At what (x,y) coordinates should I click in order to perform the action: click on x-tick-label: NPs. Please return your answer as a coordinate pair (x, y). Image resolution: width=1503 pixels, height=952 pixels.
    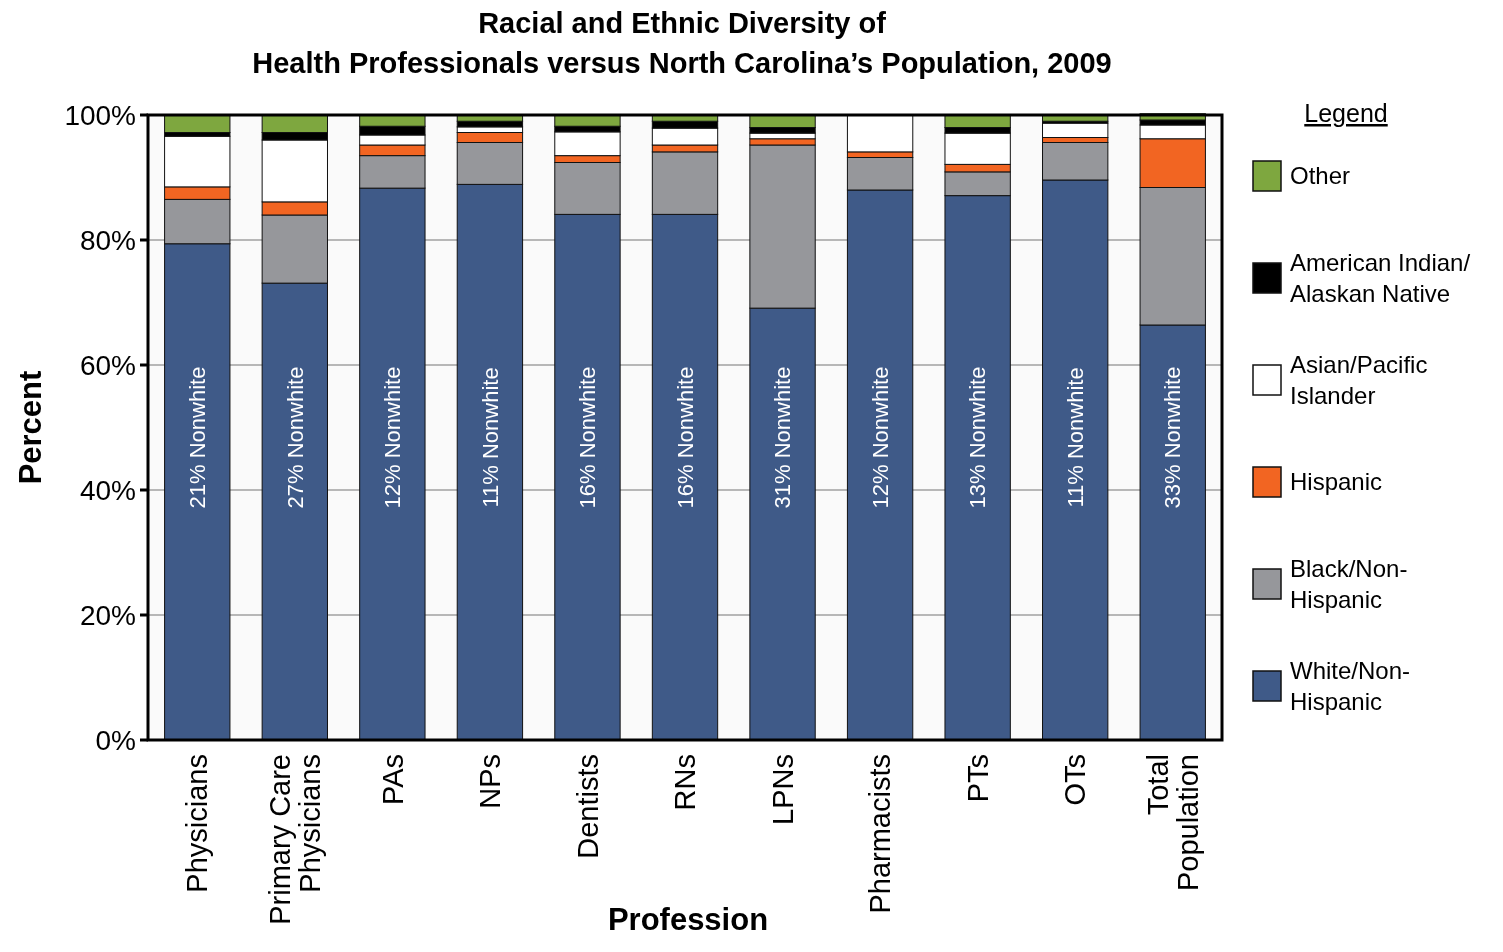
    Looking at the image, I should click on (490, 781).